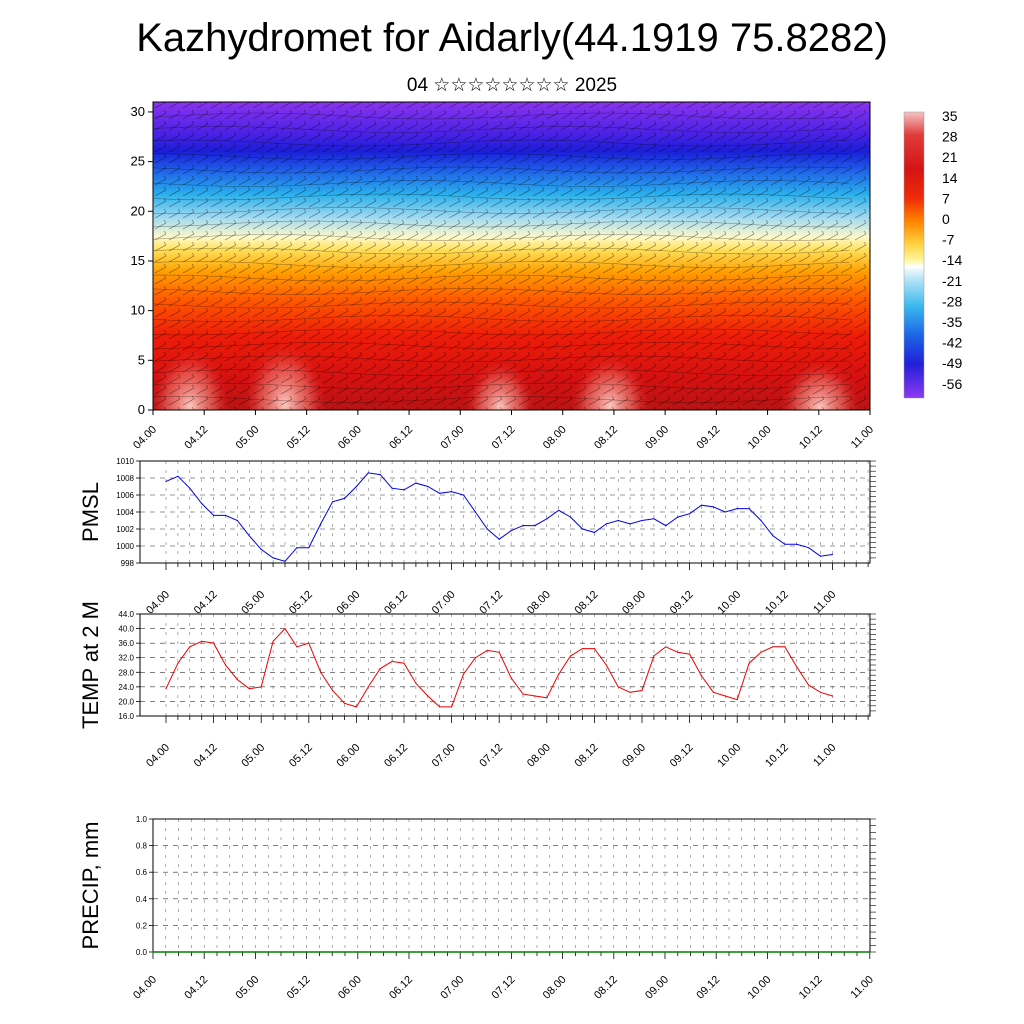 This screenshot has height=1024, width=1024. I want to click on x-tick-label: 09.00, so click(634, 756).